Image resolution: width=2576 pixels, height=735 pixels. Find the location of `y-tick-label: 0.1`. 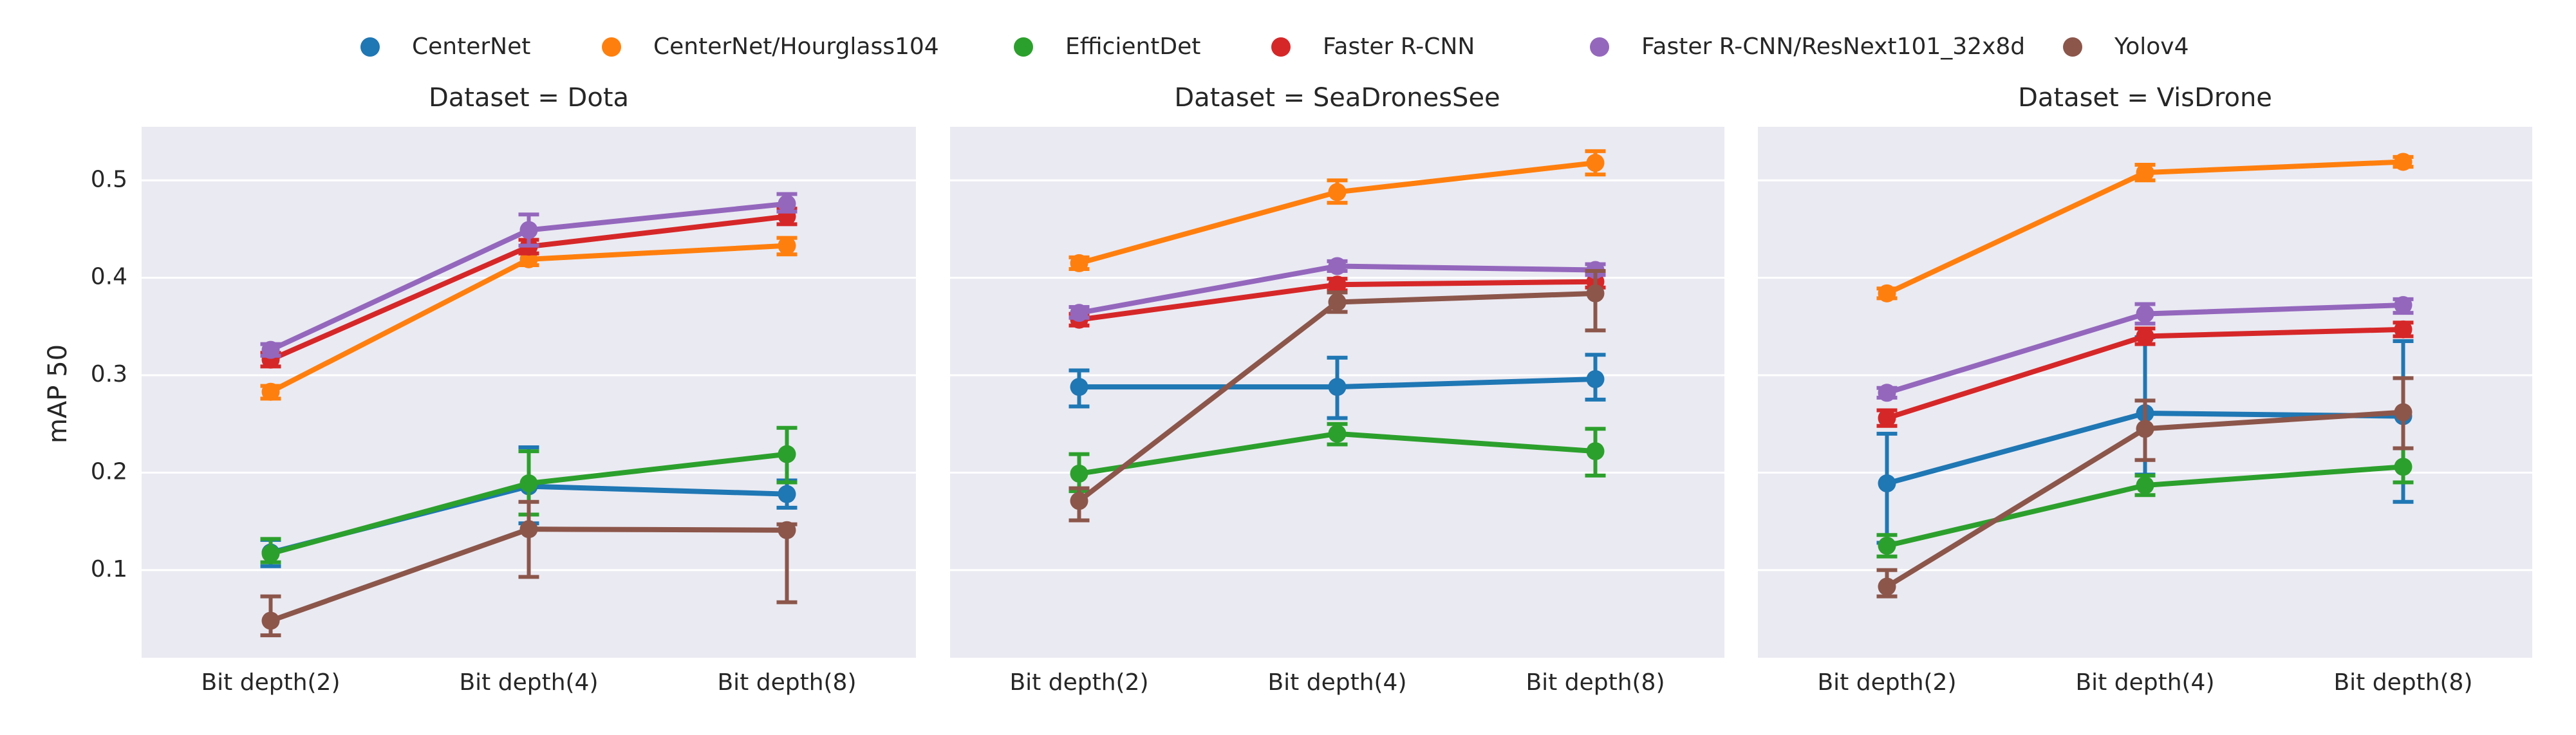

y-tick-label: 0.1 is located at coordinates (109, 569).